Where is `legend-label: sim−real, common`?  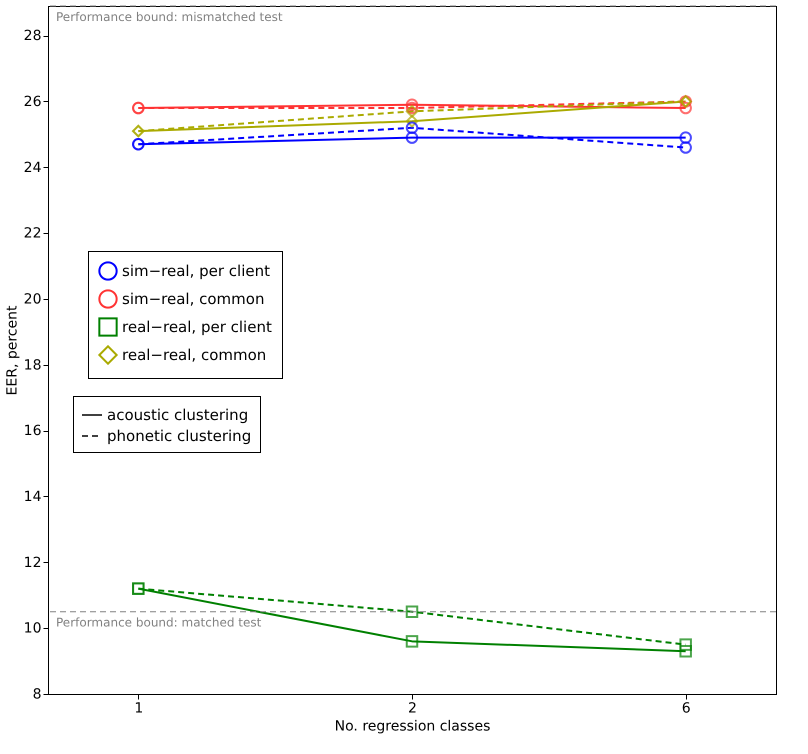 legend-label: sim−real, common is located at coordinates (193, 299).